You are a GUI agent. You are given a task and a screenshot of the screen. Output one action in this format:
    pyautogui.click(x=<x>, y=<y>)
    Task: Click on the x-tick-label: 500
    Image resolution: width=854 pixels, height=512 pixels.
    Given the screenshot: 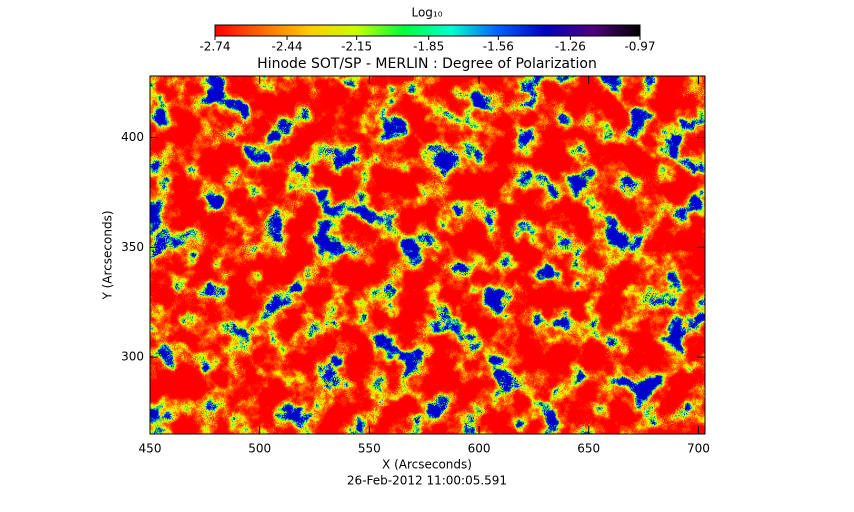 What is the action you would take?
    pyautogui.click(x=259, y=449)
    